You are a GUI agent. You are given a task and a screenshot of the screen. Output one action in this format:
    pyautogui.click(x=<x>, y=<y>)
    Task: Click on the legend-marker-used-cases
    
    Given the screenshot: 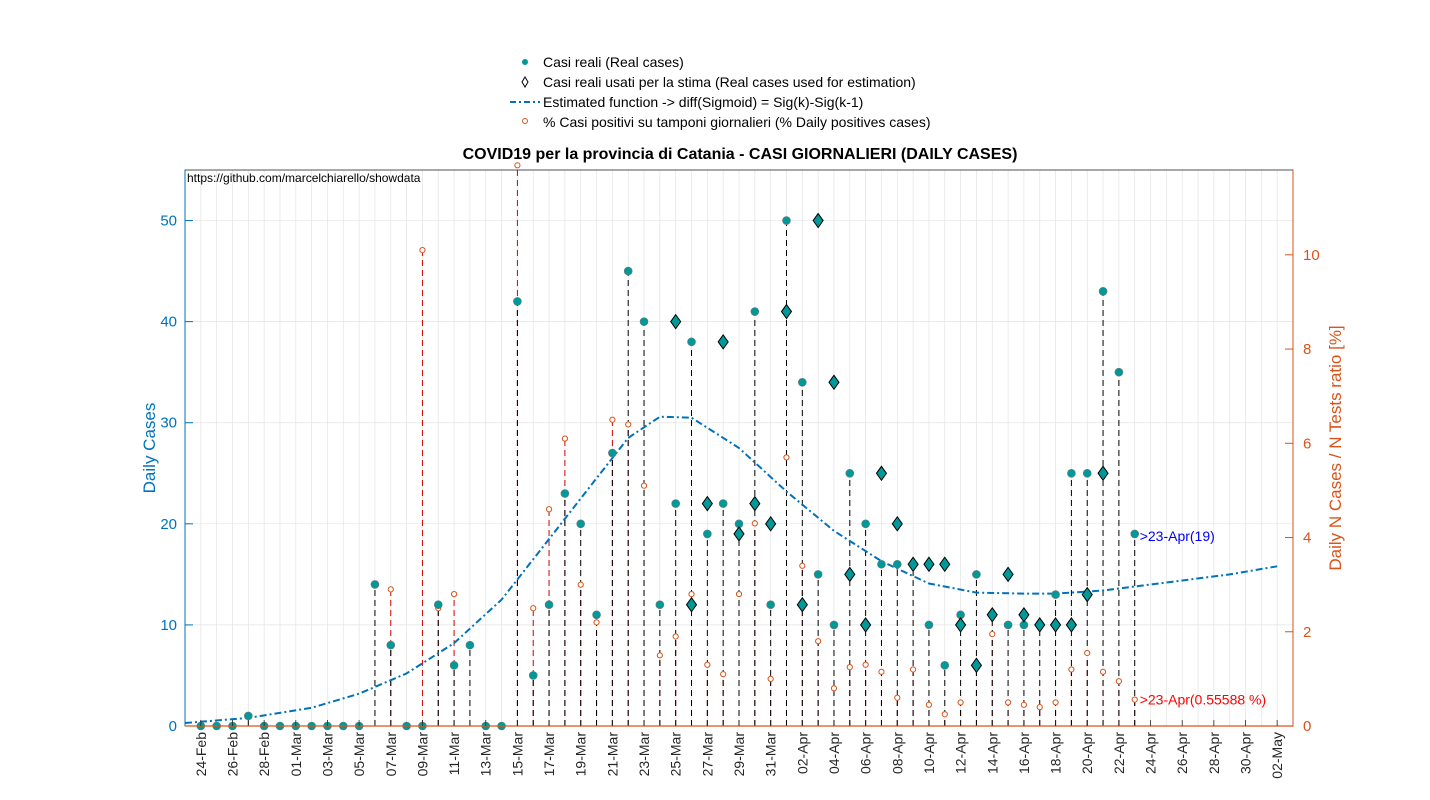 What is the action you would take?
    pyautogui.click(x=525, y=82)
    